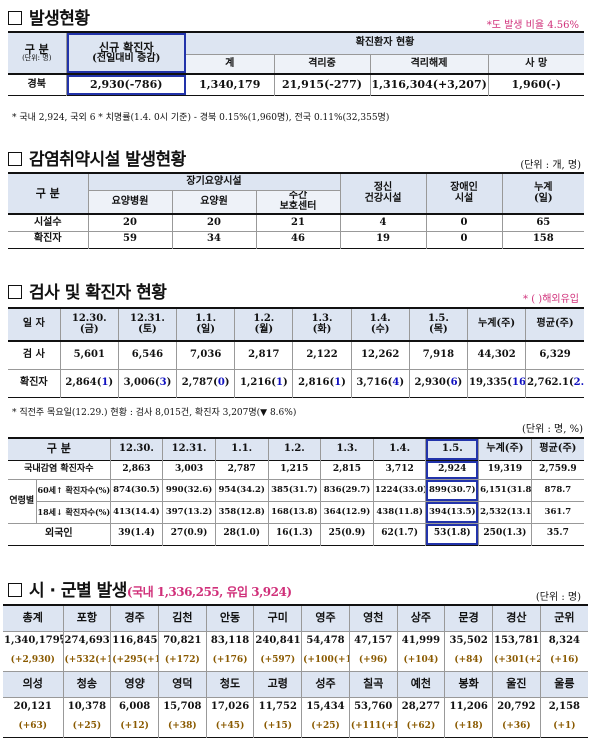 This screenshot has height=752, width=591. I want to click on foreigner-cell: 28(1.0), so click(242, 534).